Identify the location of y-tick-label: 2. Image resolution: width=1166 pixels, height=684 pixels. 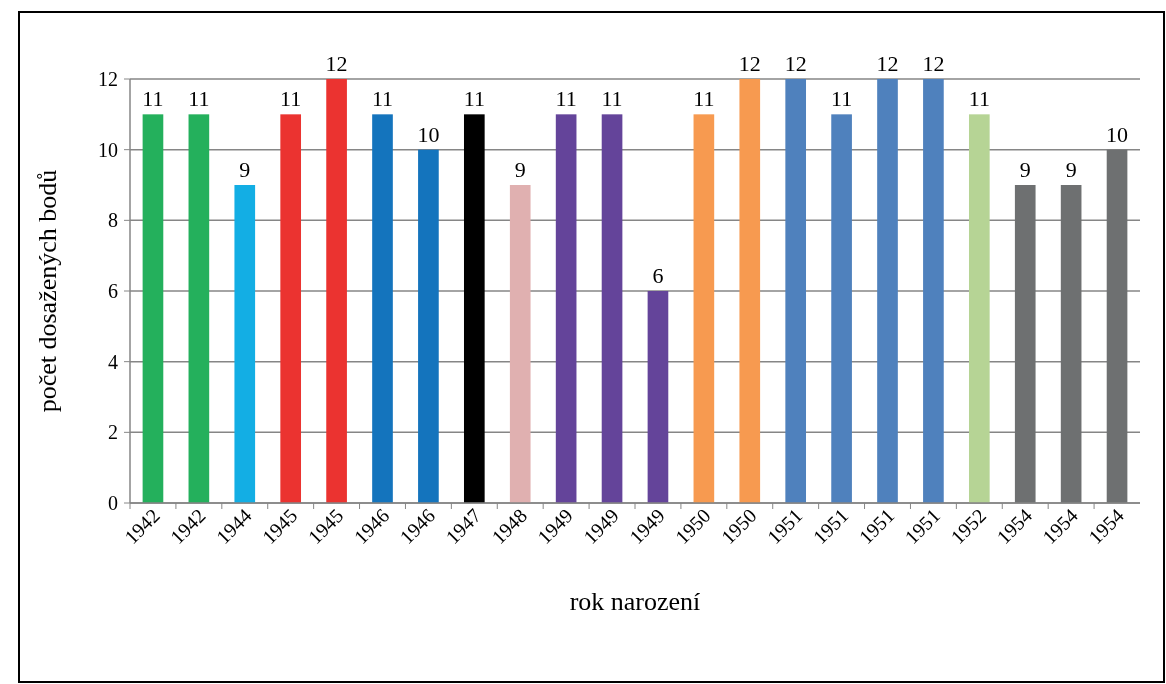
(113, 432).